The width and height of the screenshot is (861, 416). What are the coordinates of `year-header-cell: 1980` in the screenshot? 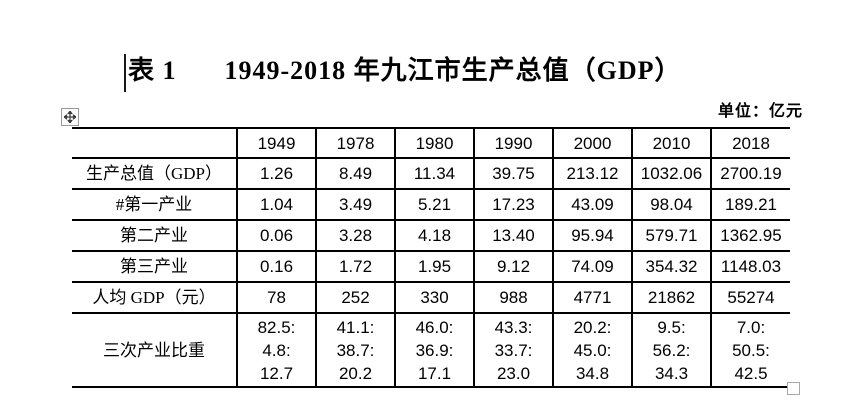 It's located at (434, 143).